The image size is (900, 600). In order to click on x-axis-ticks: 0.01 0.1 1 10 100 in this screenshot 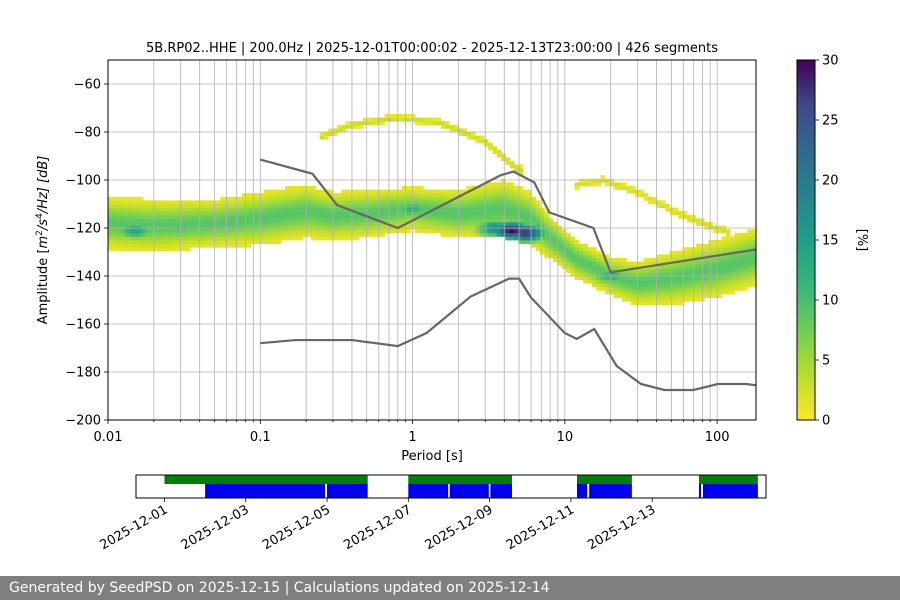, I will do `click(412, 432)`.